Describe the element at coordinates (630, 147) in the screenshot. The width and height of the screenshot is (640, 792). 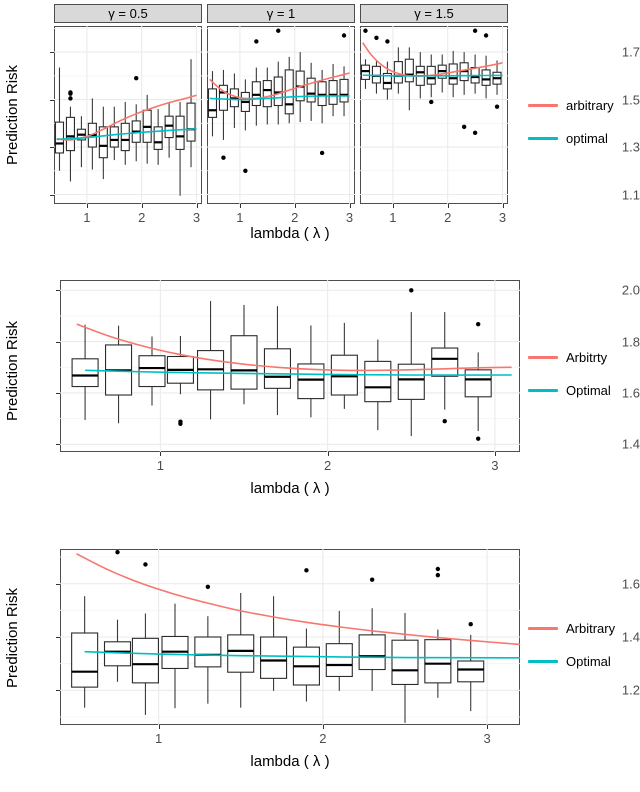
I see `y-tick-label: 1.3` at that location.